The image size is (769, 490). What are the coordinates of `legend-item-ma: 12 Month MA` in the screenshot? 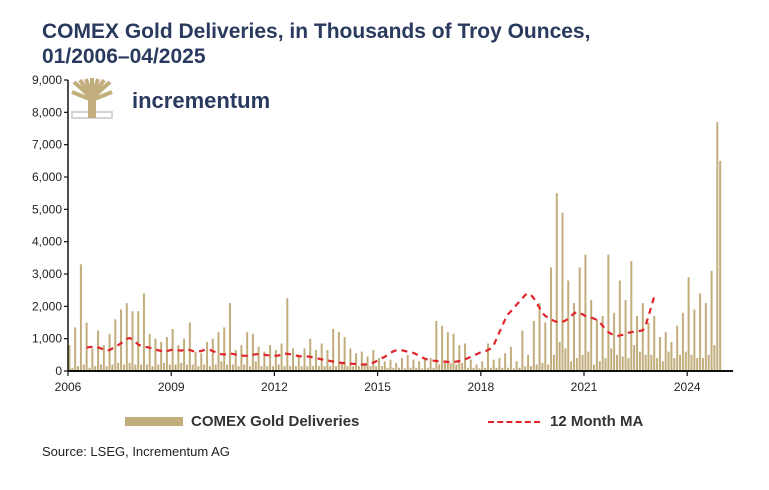 It's located at (565, 421).